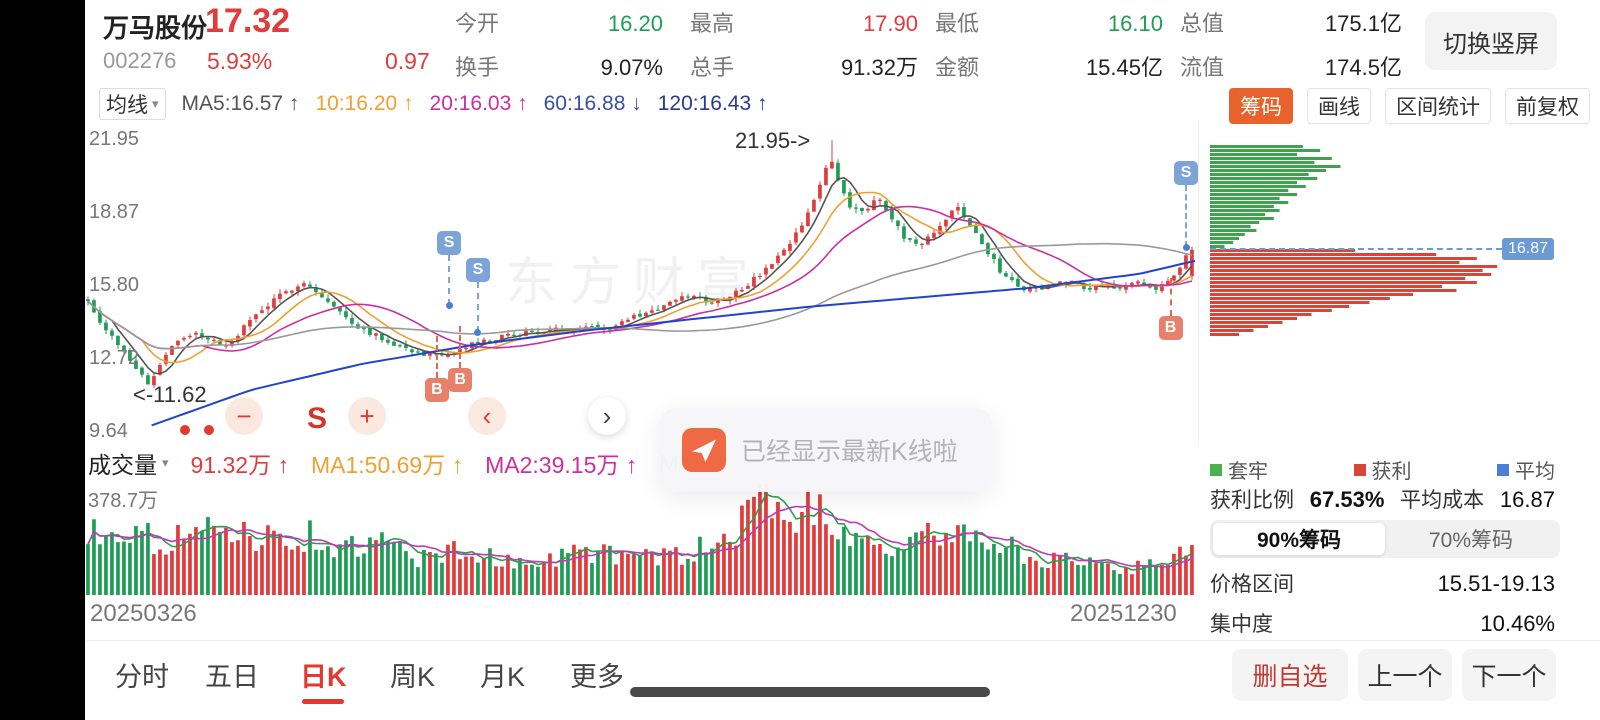  What do you see at coordinates (1049, 44) in the screenshot?
I see `stat-col-3: 最低 16.10 金额 15.45亿` at bounding box center [1049, 44].